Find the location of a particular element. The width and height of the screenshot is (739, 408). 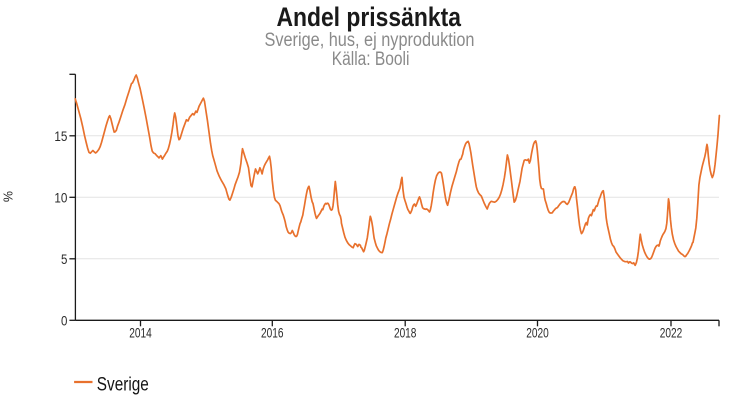

svg-text: 15 is located at coordinates (60, 136).